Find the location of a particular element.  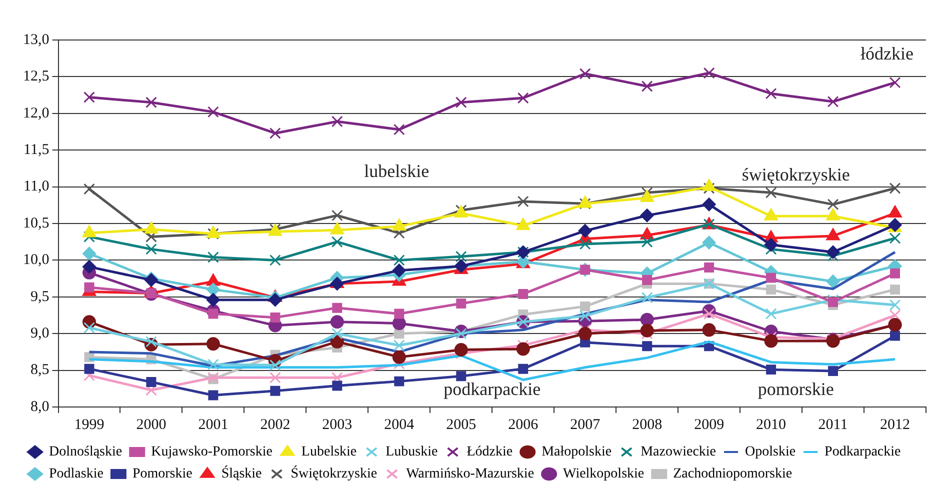

legend-label: Podkarpackie is located at coordinates (862, 452).